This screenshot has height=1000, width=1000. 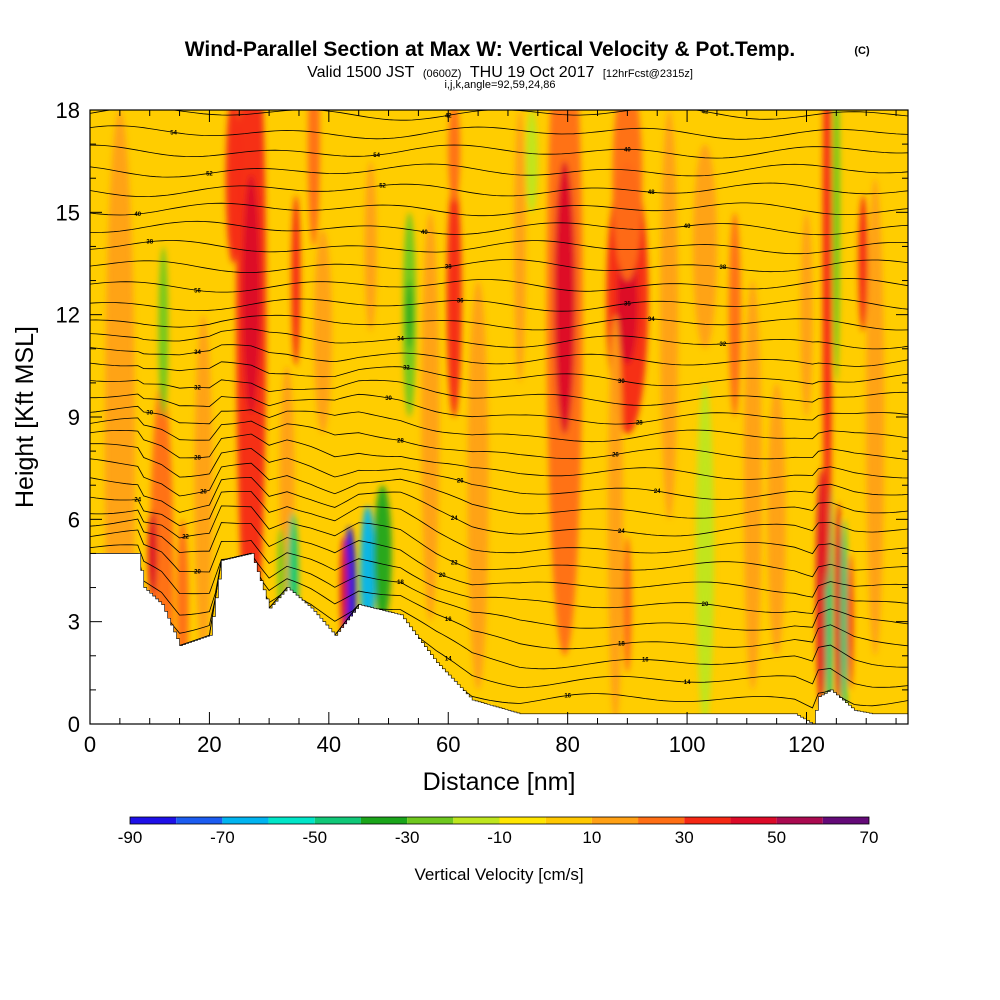 What do you see at coordinates (90, 744) in the screenshot?
I see `x-tick-label: 0` at bounding box center [90, 744].